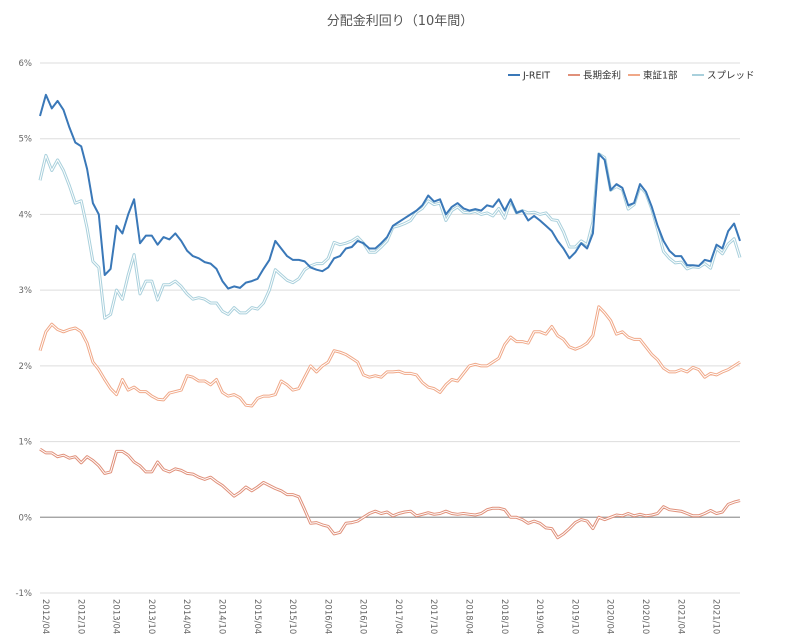 The image size is (800, 643). I want to click on y-tick-label: 2%, so click(26, 367).